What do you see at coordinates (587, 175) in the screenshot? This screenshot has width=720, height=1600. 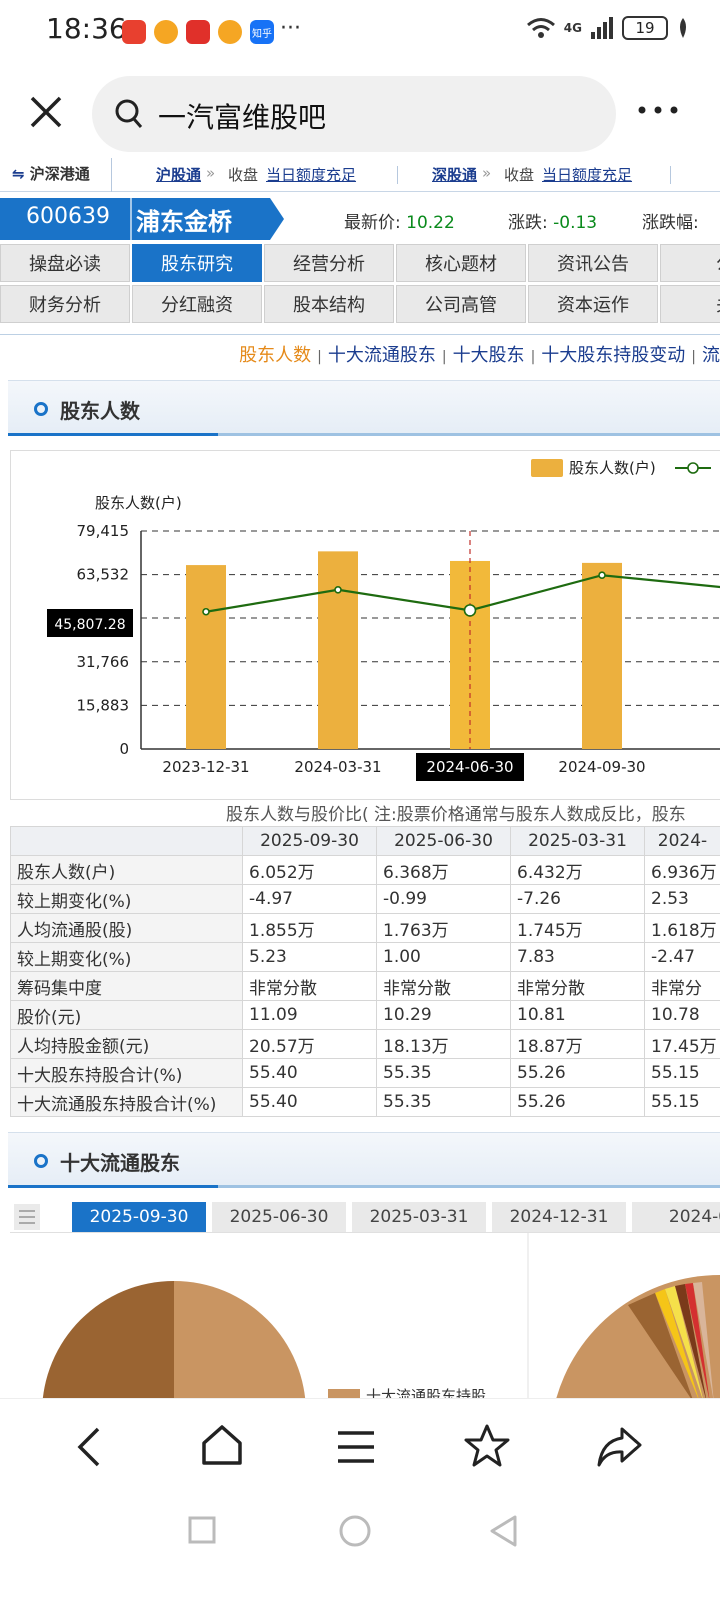 I see `sz-quota-link: 当日额度充足` at bounding box center [587, 175].